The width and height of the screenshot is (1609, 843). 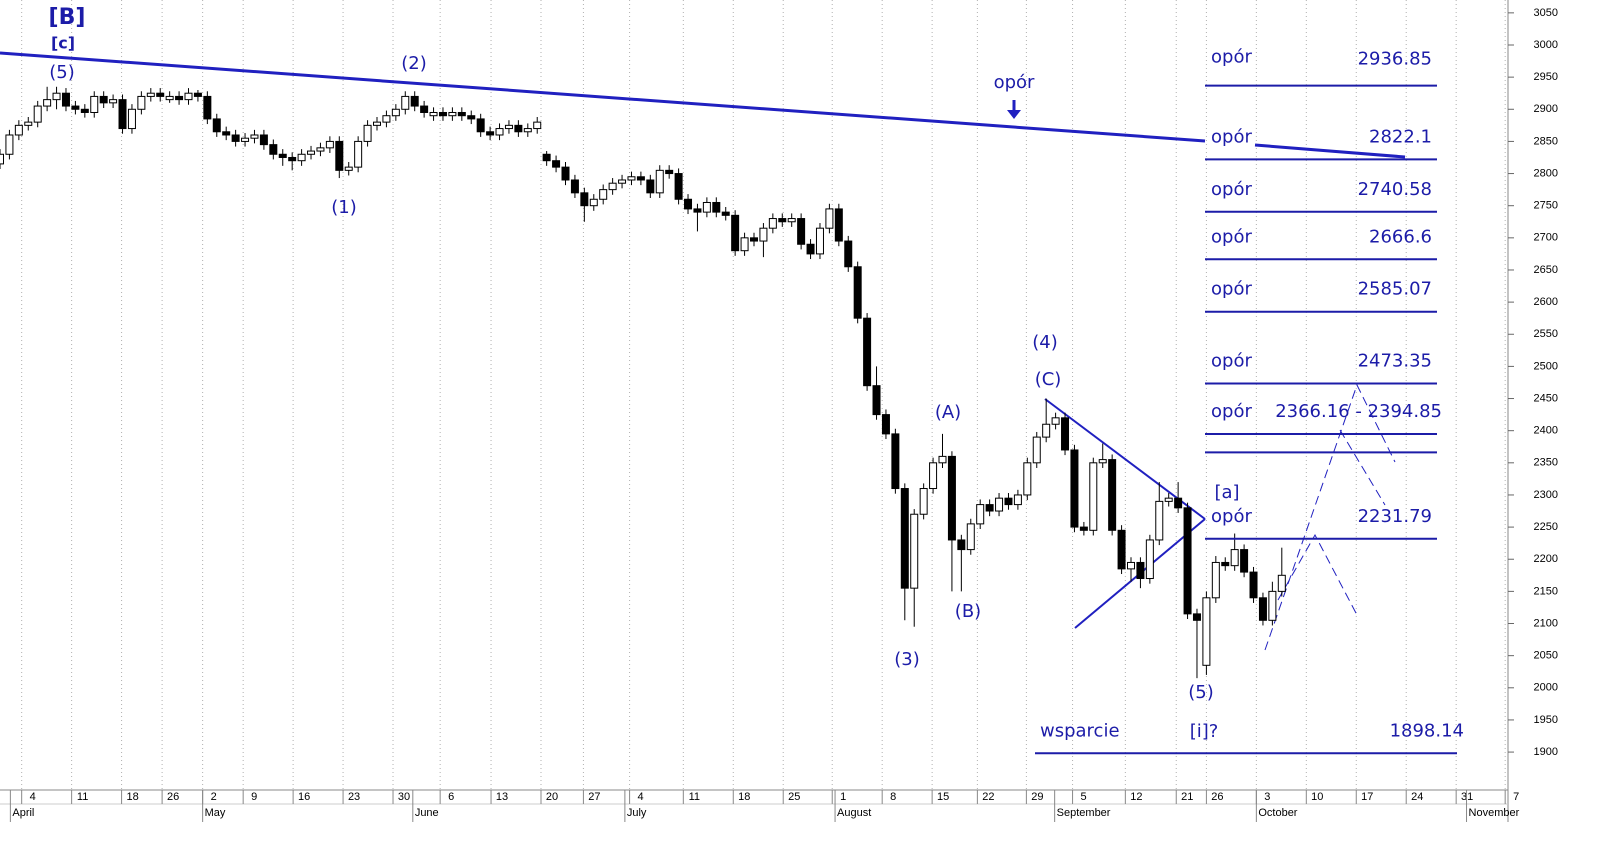 I want to click on y-tick-label: 2350, so click(x=1546, y=463).